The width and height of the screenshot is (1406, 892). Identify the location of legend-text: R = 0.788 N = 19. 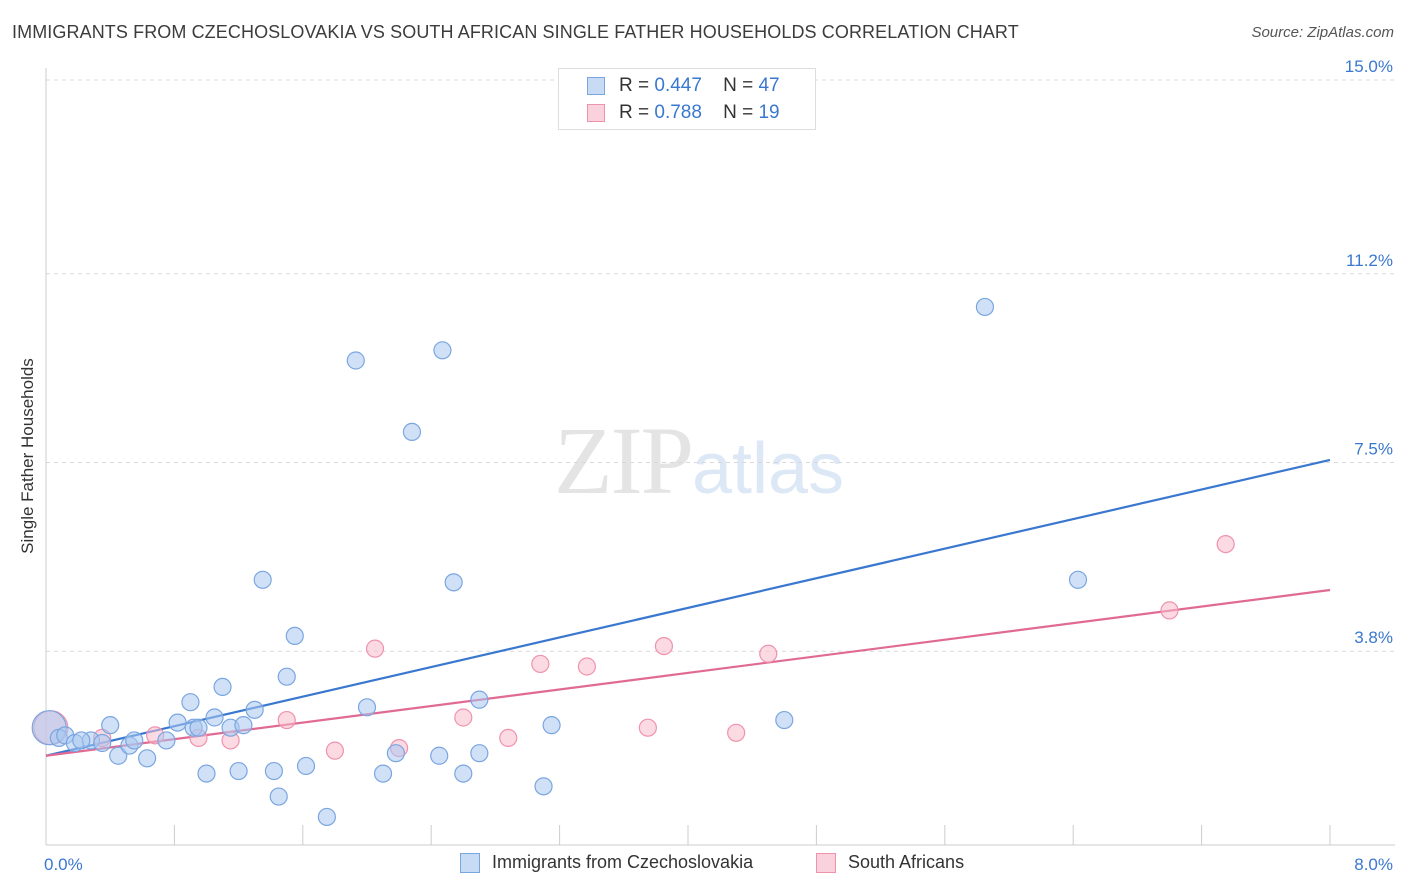
(699, 113).